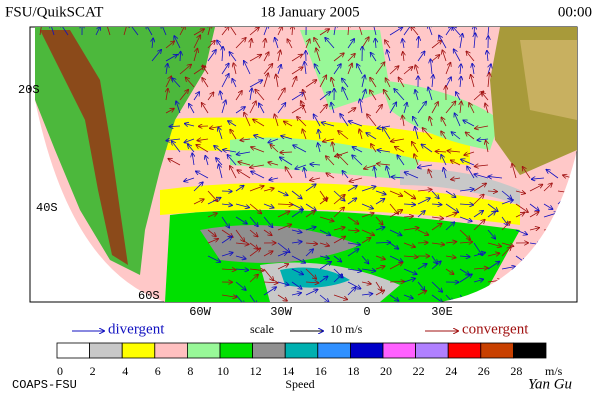 This screenshot has height=400, width=600. Describe the element at coordinates (495, 329) in the screenshot. I see `convergent-label: convergent` at that location.